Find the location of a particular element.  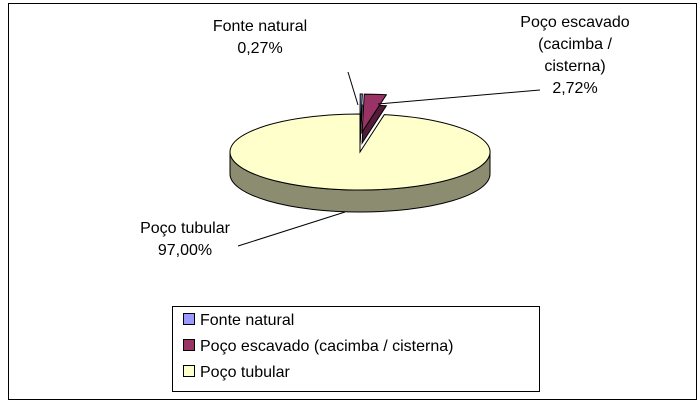

data-label-category: Poço escavado (cacimba / cisterna) is located at coordinates (575, 44).